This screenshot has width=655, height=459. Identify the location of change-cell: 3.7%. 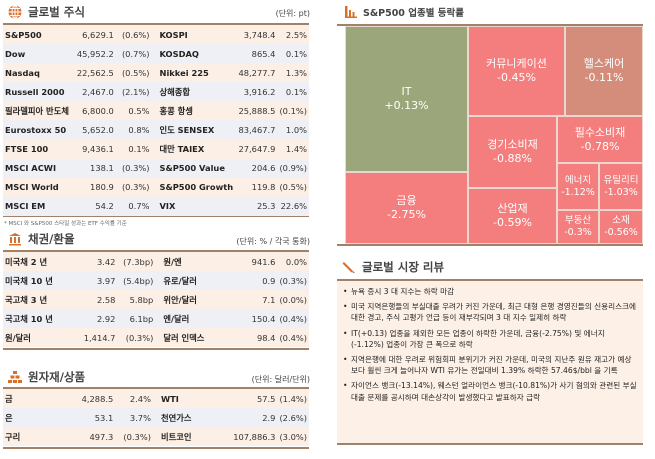
(140, 417).